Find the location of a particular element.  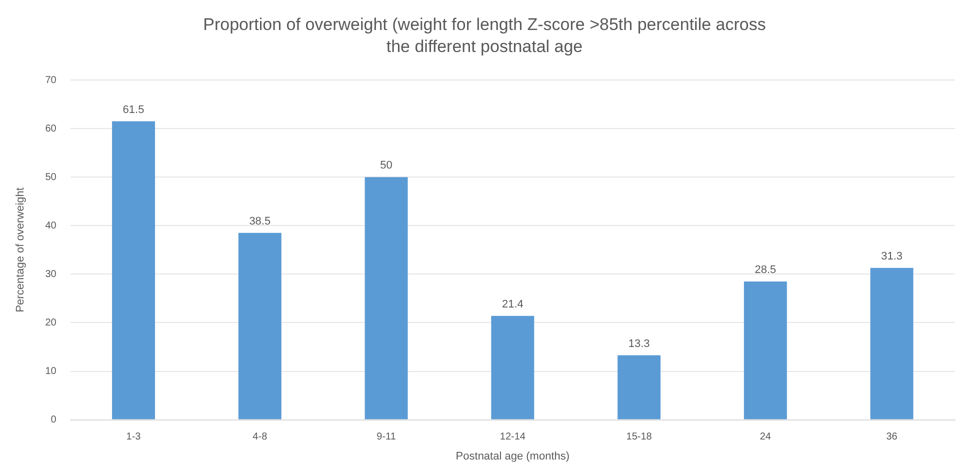

y-tick-label: 70 is located at coordinates (51, 80).